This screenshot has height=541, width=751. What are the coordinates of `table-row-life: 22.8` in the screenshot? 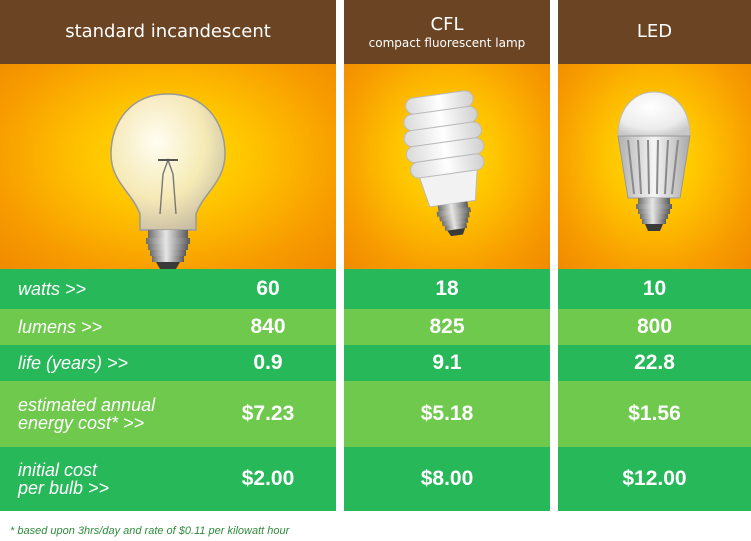 It's located at (654, 363).